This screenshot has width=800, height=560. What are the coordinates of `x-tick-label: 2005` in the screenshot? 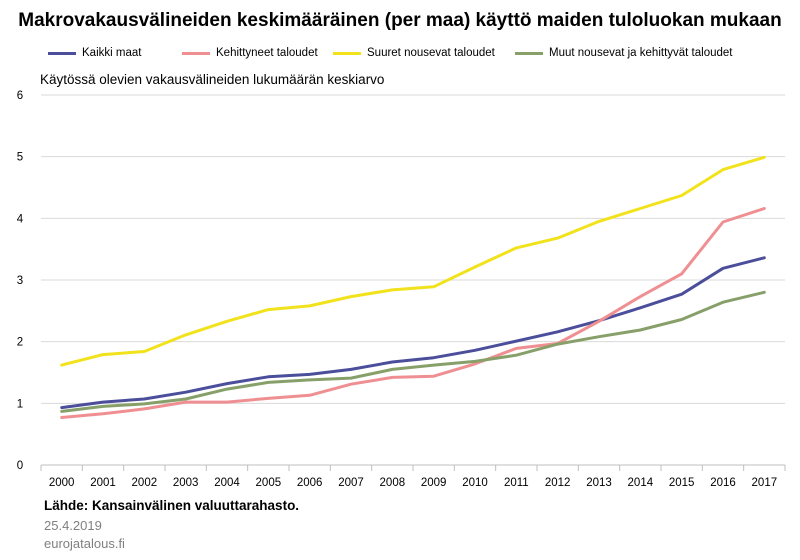 It's located at (269, 483).